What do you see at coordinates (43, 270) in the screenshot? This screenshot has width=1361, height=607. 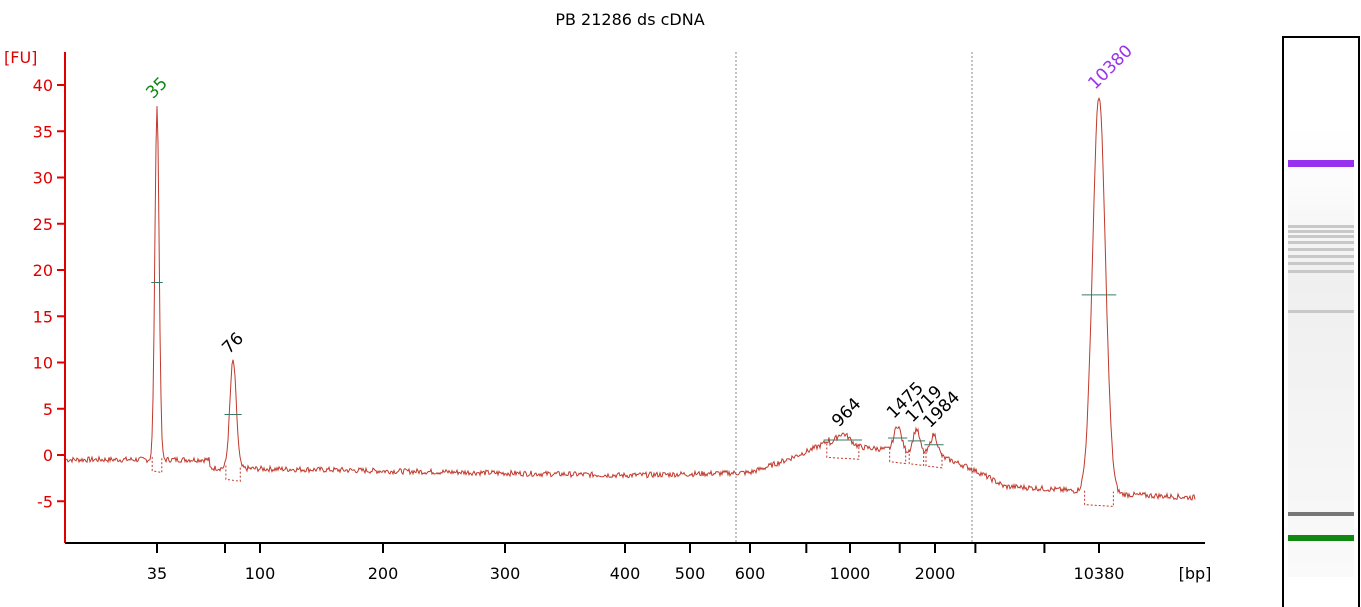 I see `y-tick-label: 20` at bounding box center [43, 270].